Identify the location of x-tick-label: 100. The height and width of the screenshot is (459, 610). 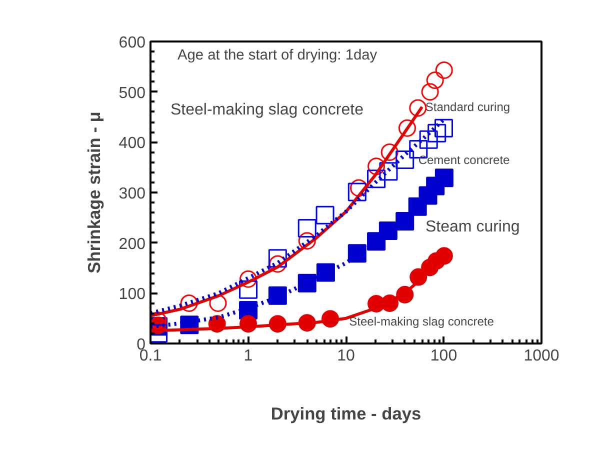
(444, 356).